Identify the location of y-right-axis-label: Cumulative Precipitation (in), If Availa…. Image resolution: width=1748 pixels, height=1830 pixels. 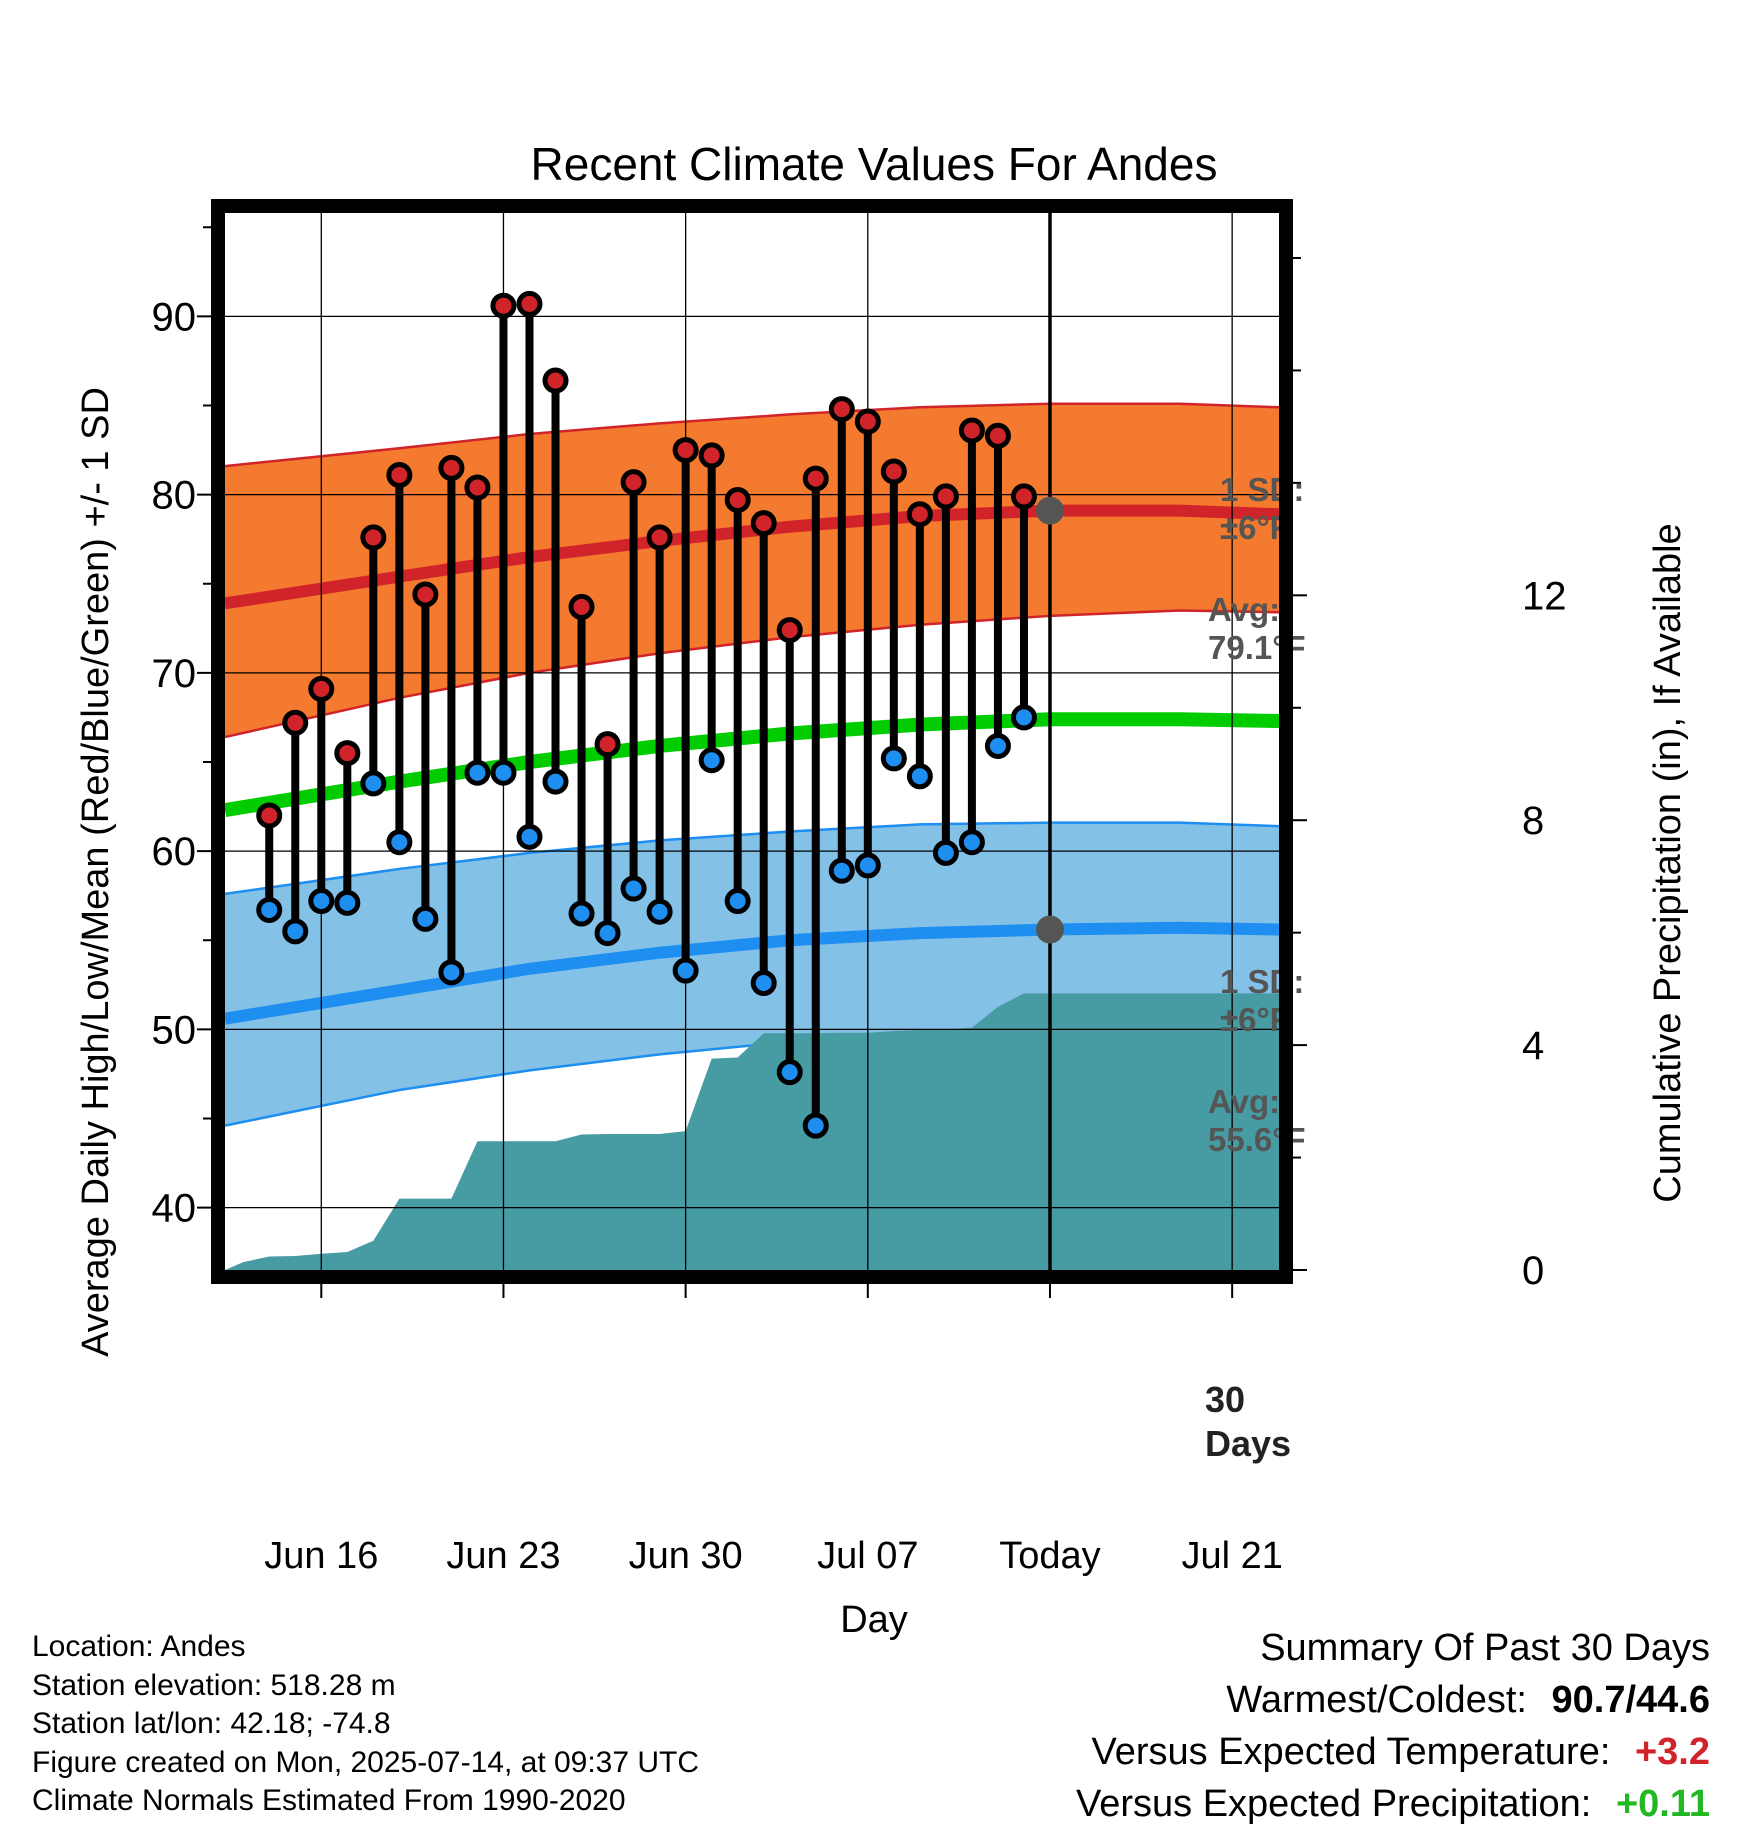
(1668, 862).